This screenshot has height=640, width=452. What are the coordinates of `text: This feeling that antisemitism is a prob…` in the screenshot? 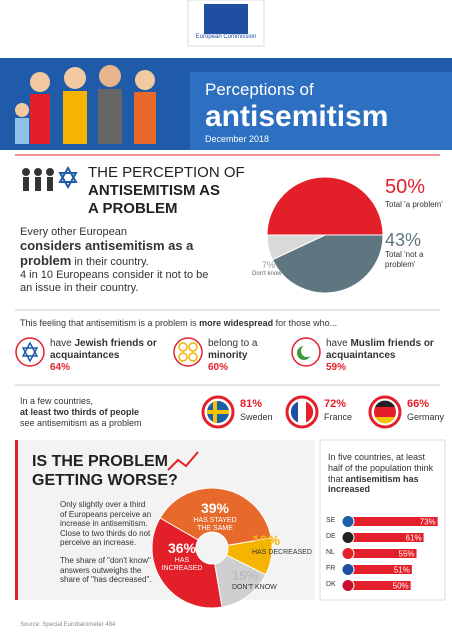 It's located at (110, 323).